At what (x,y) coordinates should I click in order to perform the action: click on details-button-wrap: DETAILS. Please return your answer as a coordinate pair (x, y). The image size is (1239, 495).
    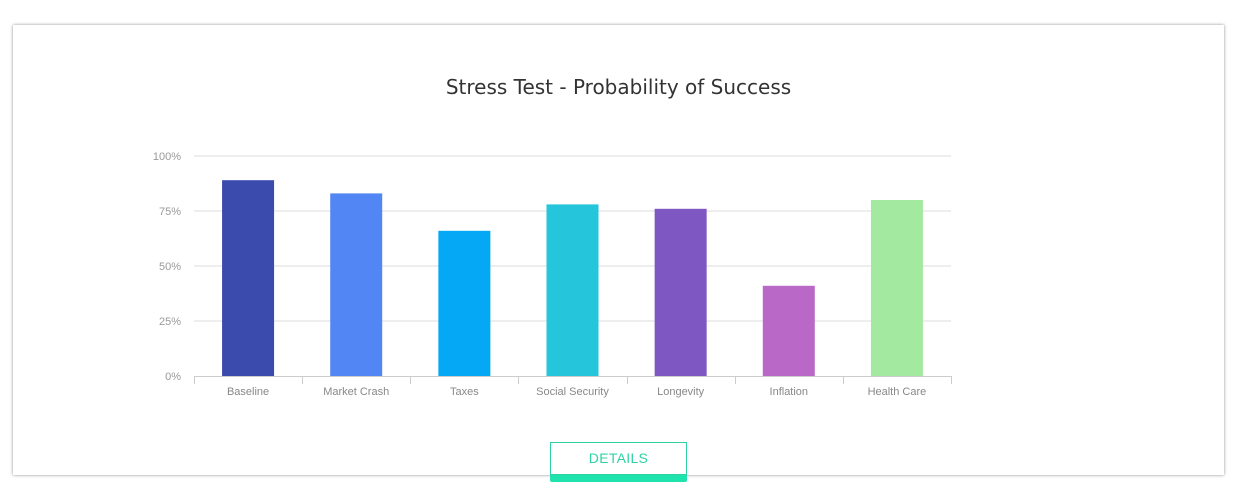
    Looking at the image, I should click on (618, 462).